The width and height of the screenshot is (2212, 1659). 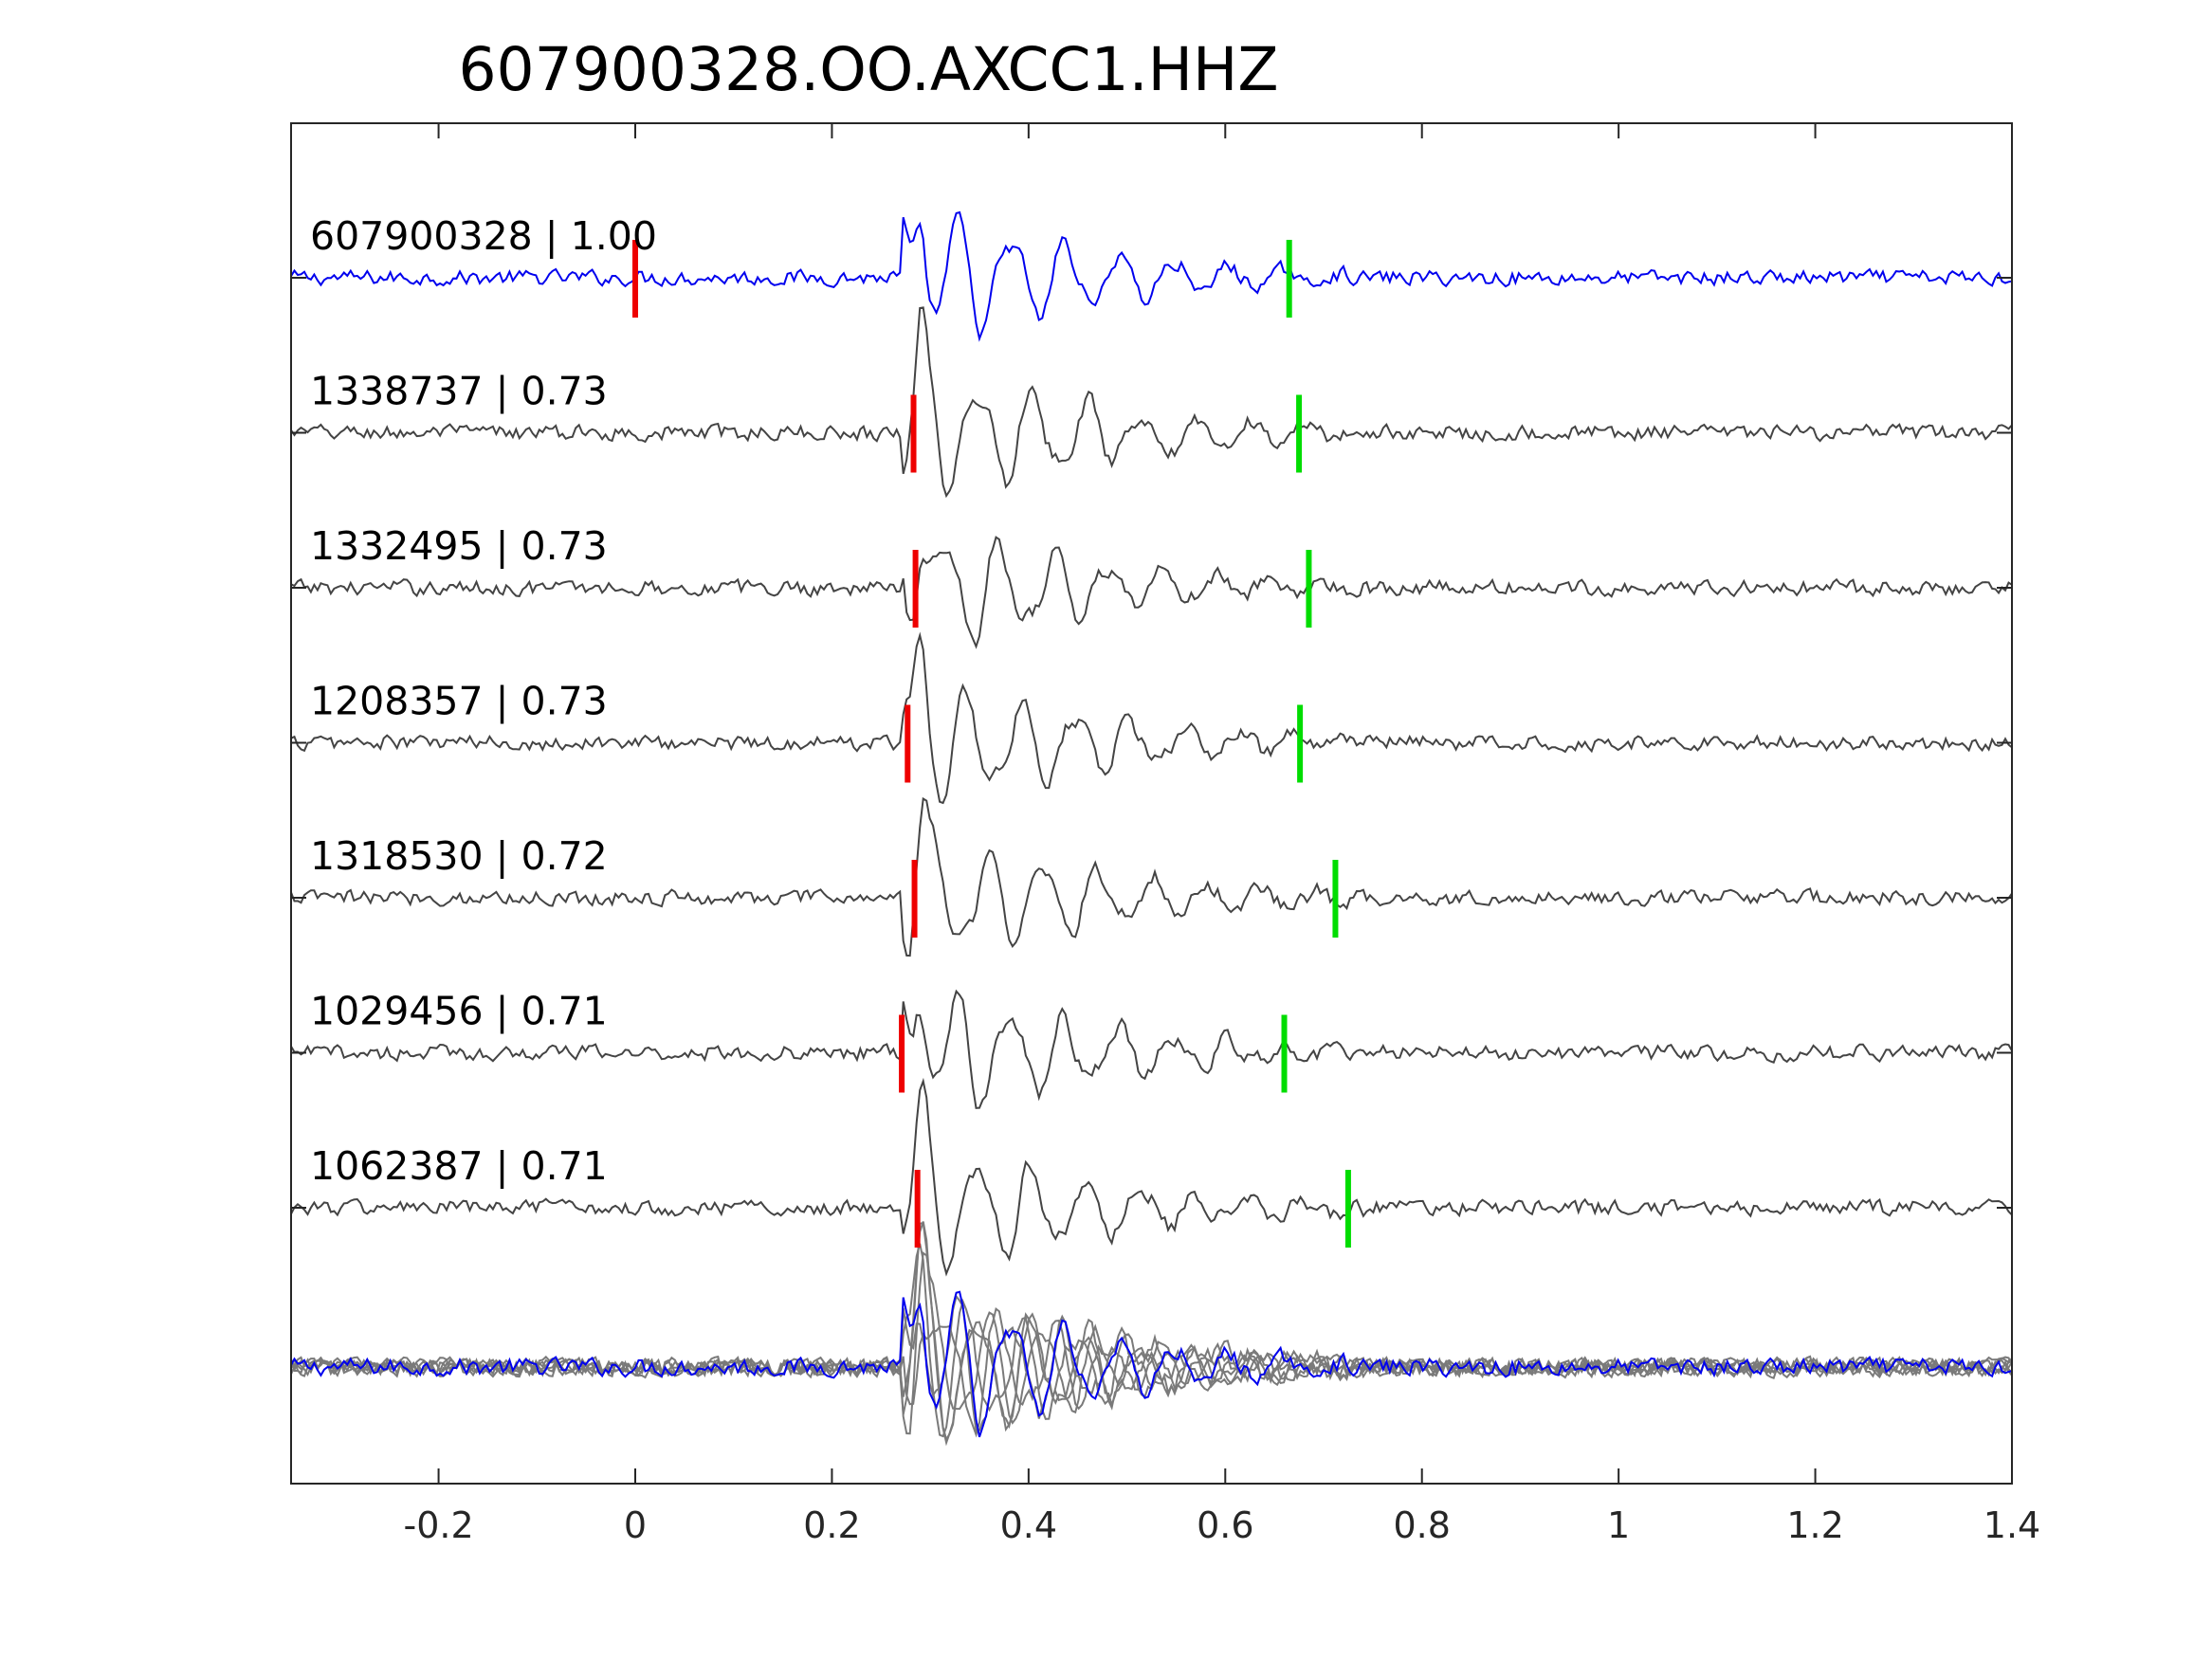 I want to click on x-tick-label: 1, so click(x=1618, y=1525).